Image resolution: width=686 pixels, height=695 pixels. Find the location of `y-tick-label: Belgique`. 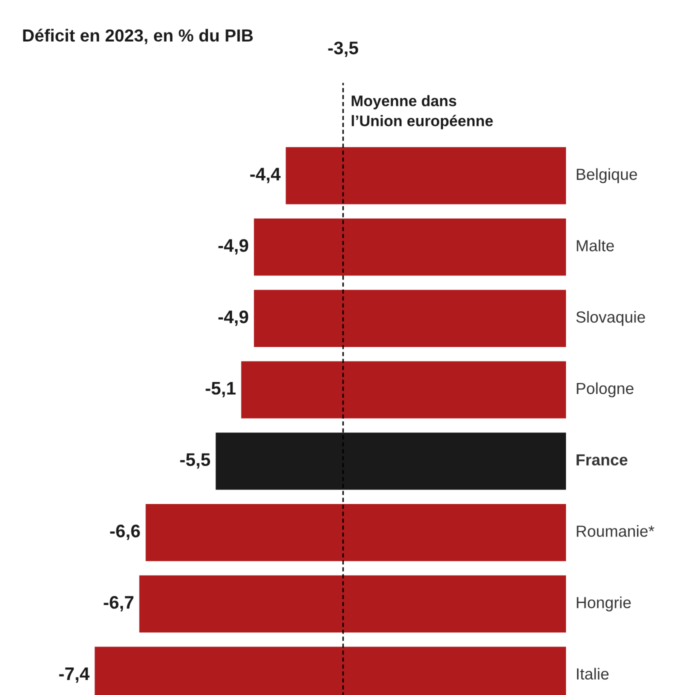

y-tick-label: Belgique is located at coordinates (607, 176).